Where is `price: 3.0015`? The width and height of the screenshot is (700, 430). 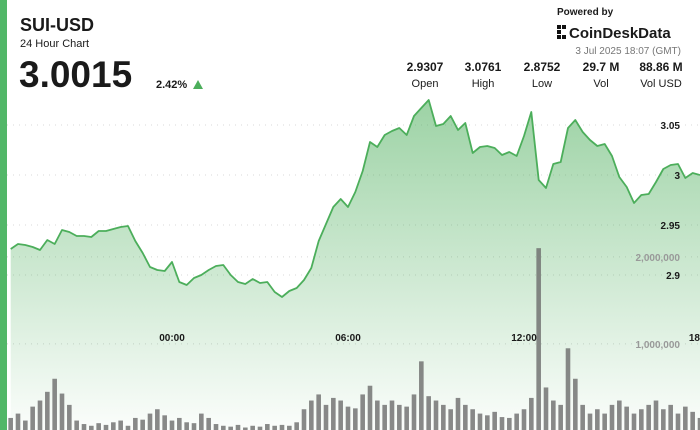
price: 3.0015 is located at coordinates (75, 74).